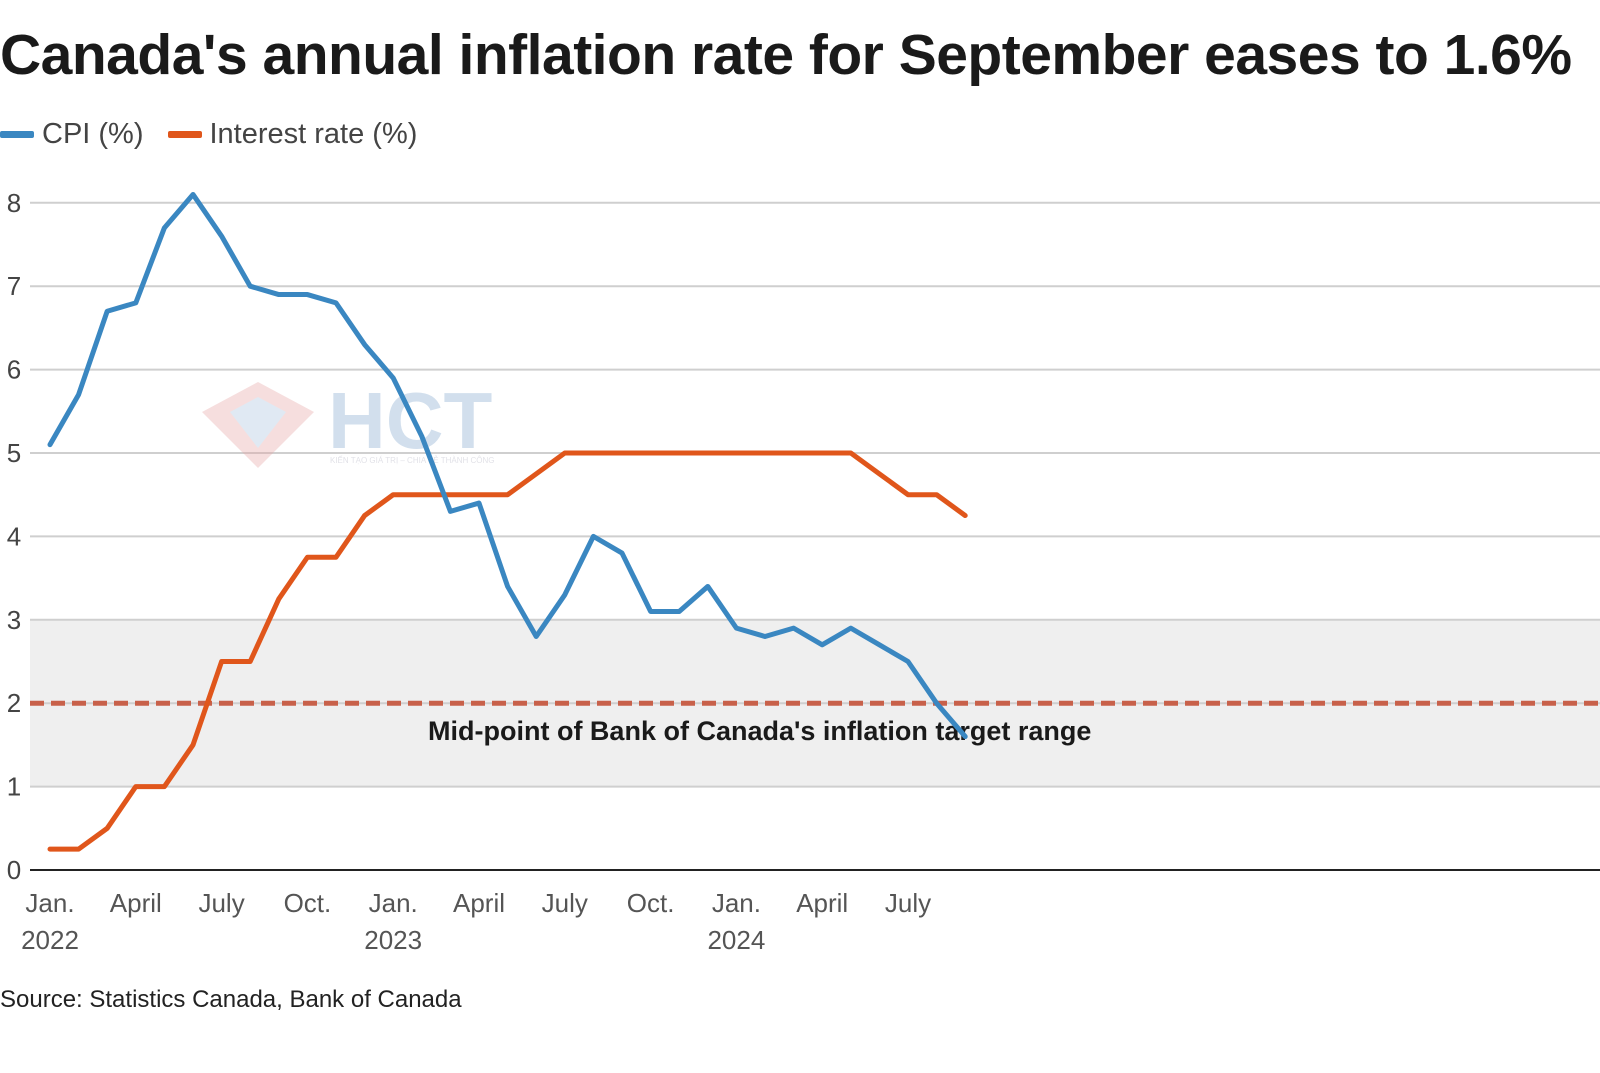 The image size is (1600, 1073). What do you see at coordinates (14, 286) in the screenshot?
I see `y-tick-label: 7` at bounding box center [14, 286].